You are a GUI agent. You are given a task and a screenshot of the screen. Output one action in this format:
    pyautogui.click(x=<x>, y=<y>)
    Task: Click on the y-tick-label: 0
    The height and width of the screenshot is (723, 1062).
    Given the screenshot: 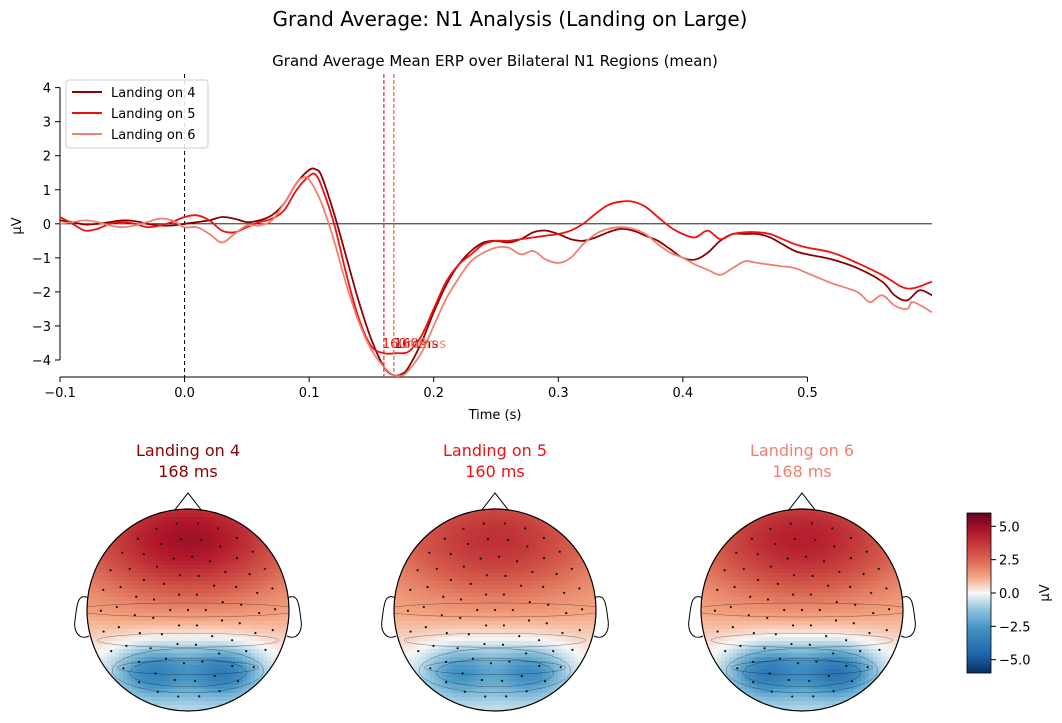 What is the action you would take?
    pyautogui.click(x=47, y=225)
    